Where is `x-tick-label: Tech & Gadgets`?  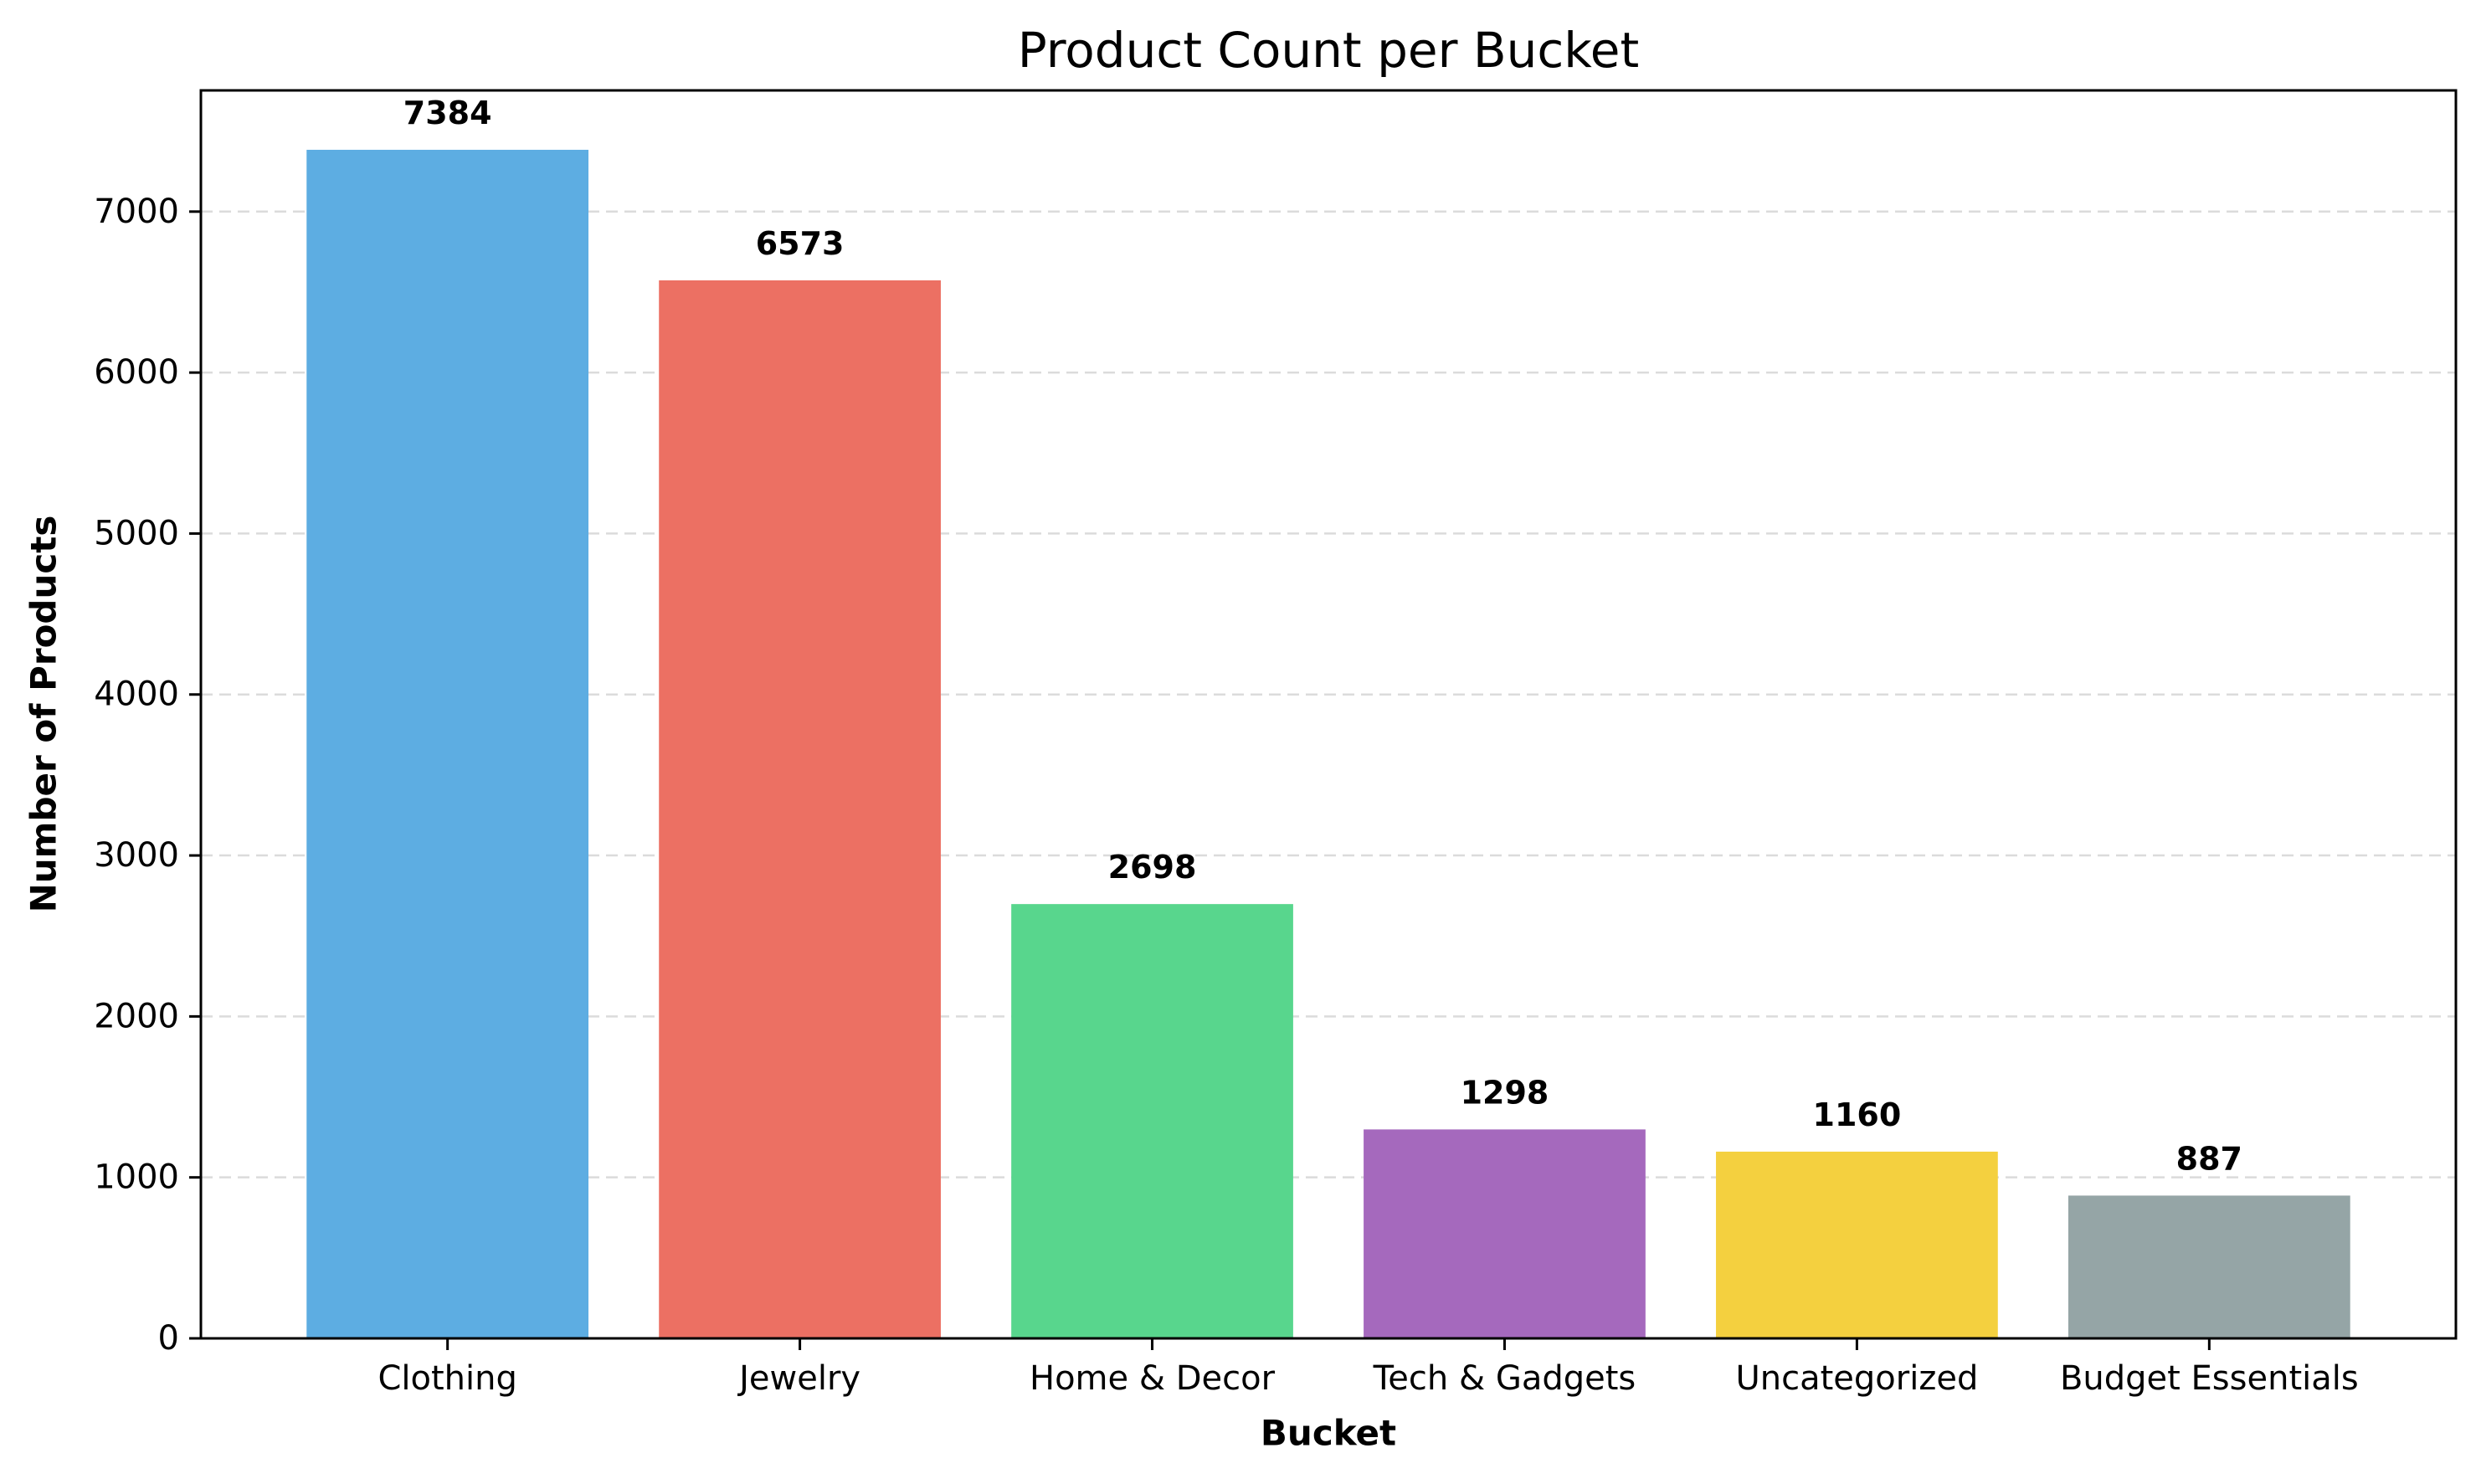 x-tick-label: Tech & Gadgets is located at coordinates (1504, 1379).